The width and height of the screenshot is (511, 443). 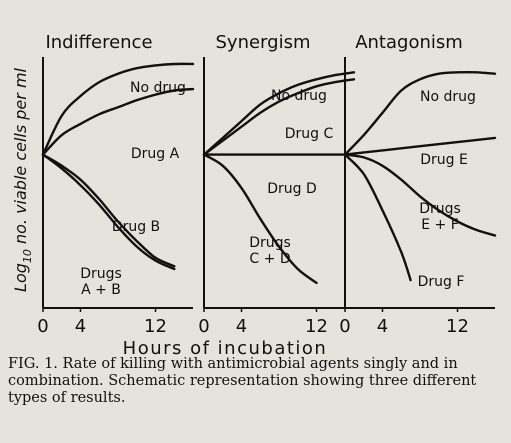 What do you see at coordinates (20, 158) in the screenshot?
I see `y-axis-label-rest: no. viable cells per ml` at bounding box center [20, 158].